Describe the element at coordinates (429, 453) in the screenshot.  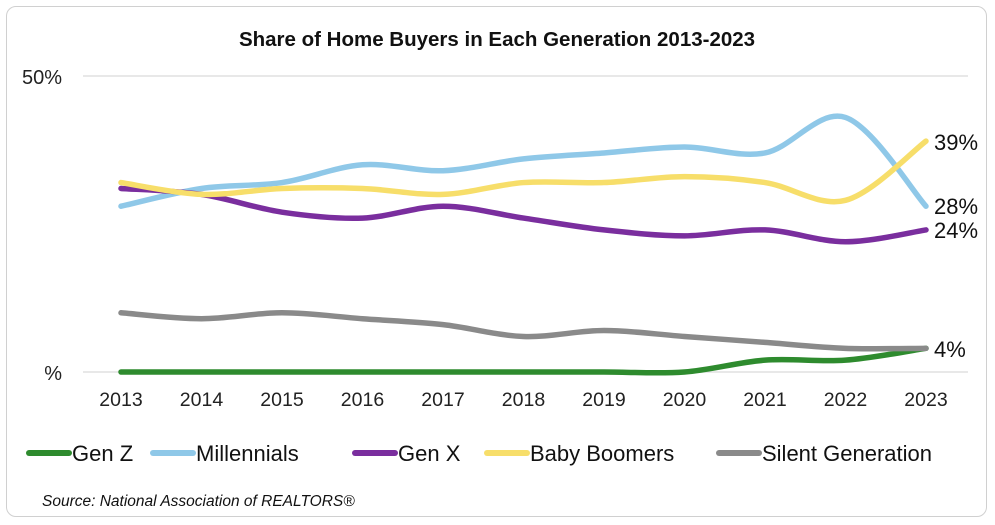
I see `legend-label: Gen X` at that location.